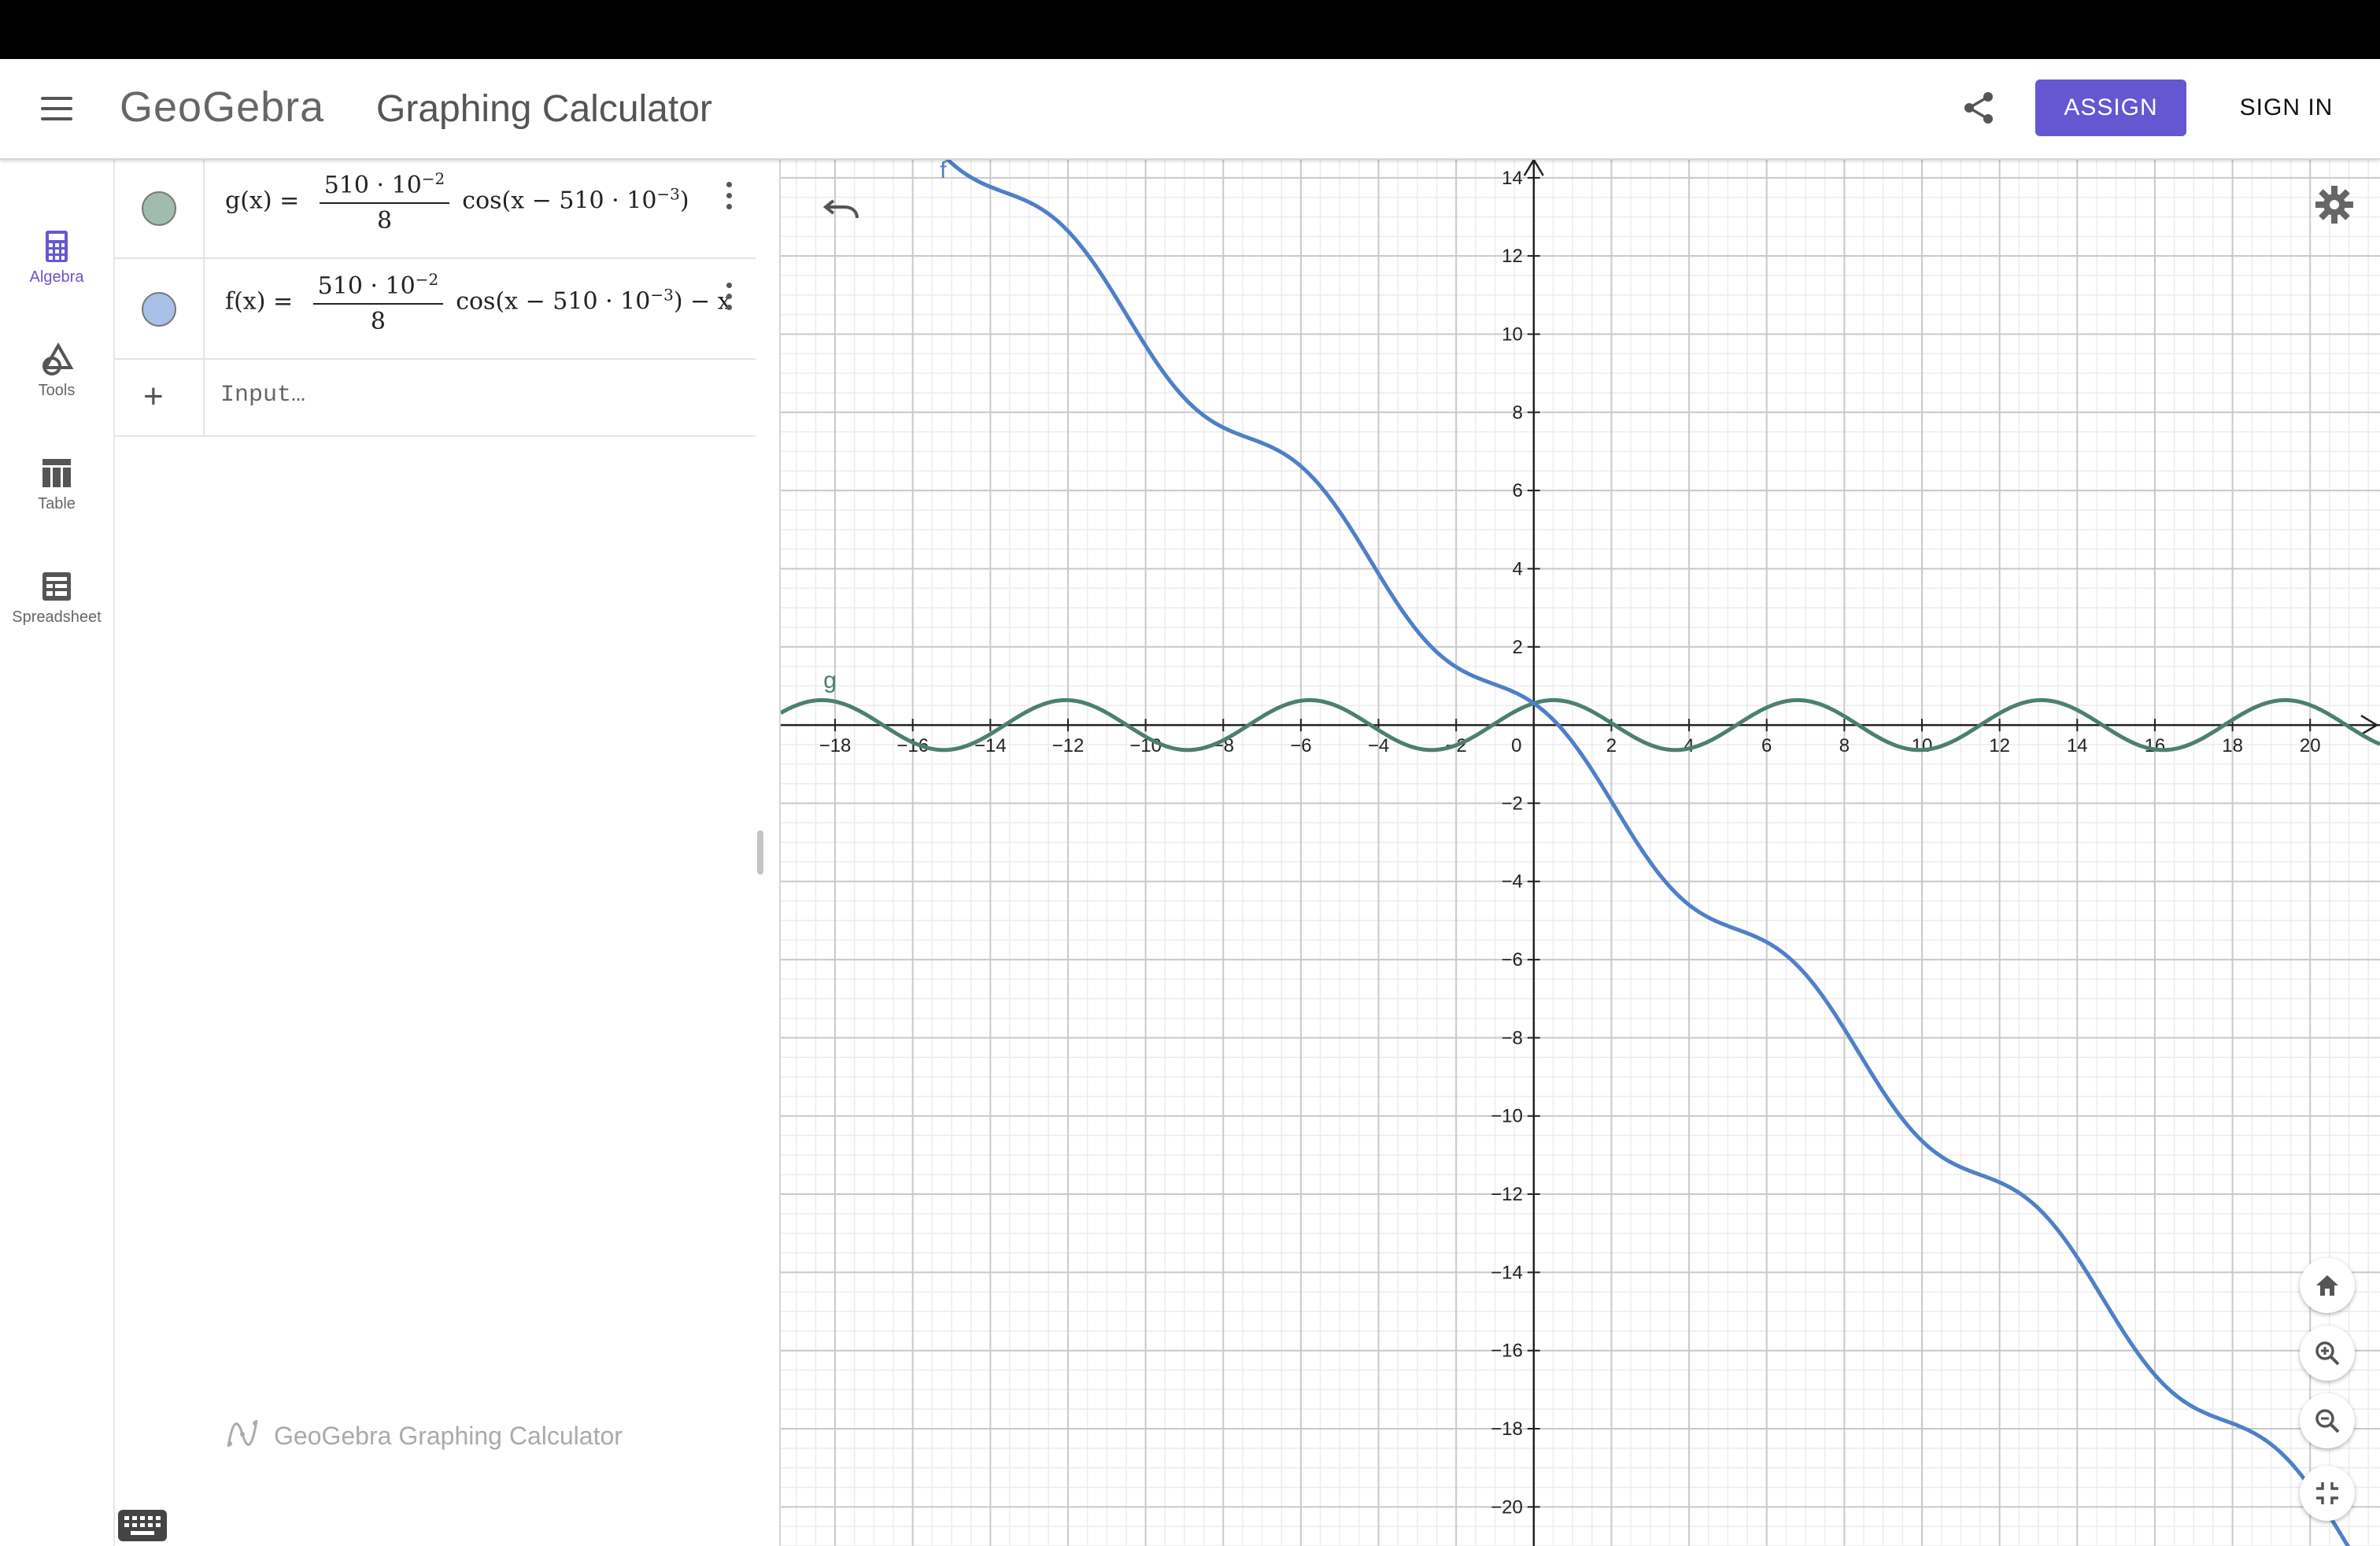 The height and width of the screenshot is (1546, 2380). What do you see at coordinates (57, 247) in the screenshot?
I see `calculator-icon` at bounding box center [57, 247].